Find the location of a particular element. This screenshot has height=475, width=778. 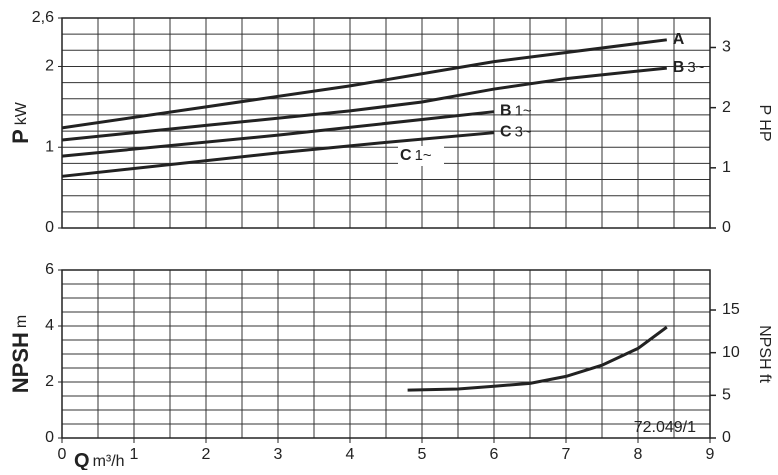

y2-axis-label: P HP is located at coordinates (764, 122).